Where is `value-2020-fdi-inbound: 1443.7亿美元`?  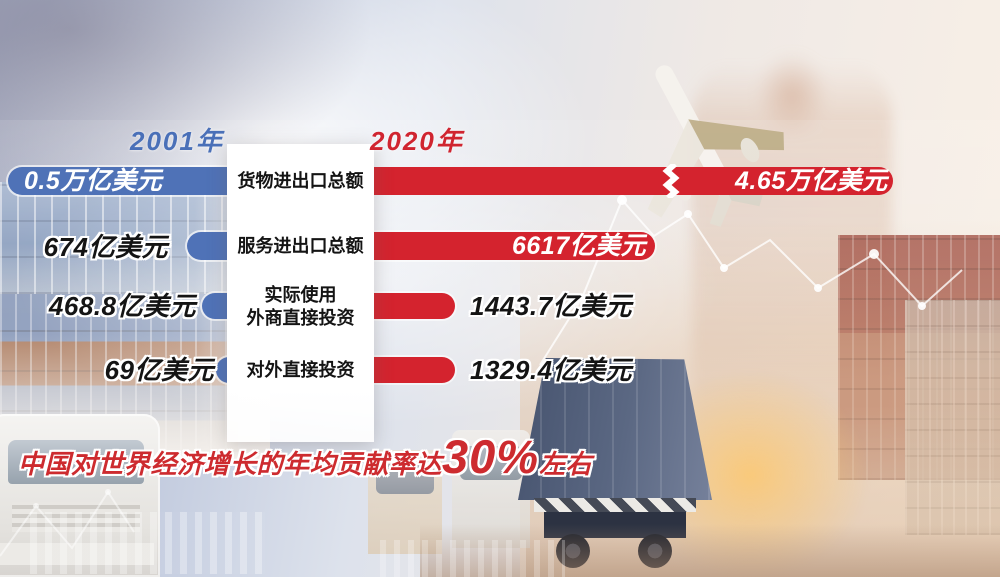
value-2020-fdi-inbound: 1443.7亿美元 is located at coordinates (551, 306).